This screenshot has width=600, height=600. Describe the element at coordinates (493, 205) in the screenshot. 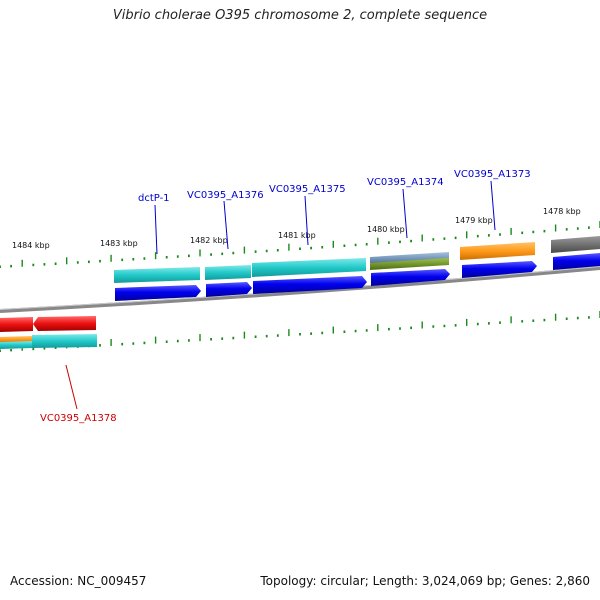

I see `leader-vc0395-a1373` at that location.